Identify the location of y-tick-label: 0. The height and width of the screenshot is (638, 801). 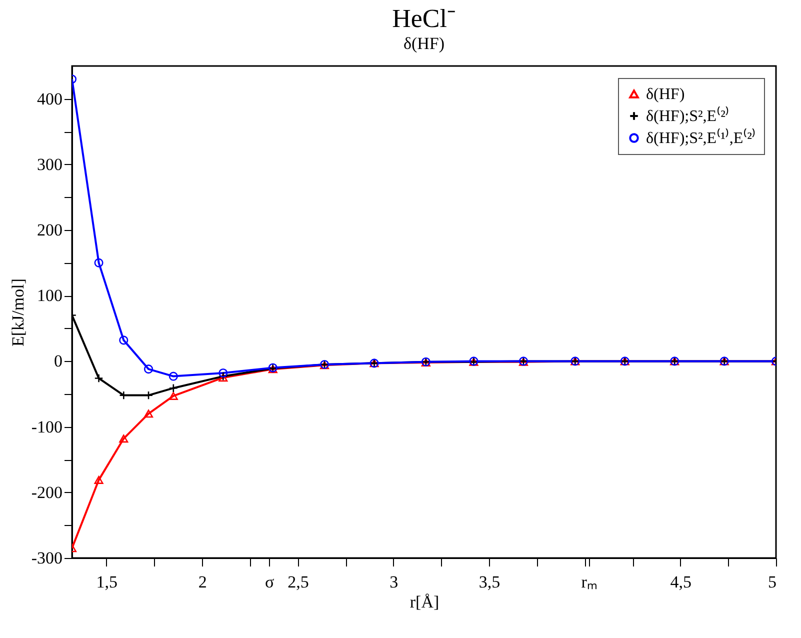
(58, 361).